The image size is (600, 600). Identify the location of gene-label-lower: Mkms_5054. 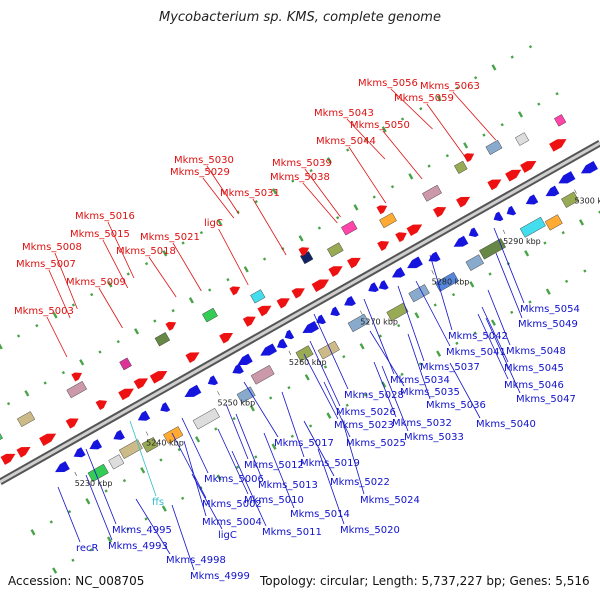
(550, 309).